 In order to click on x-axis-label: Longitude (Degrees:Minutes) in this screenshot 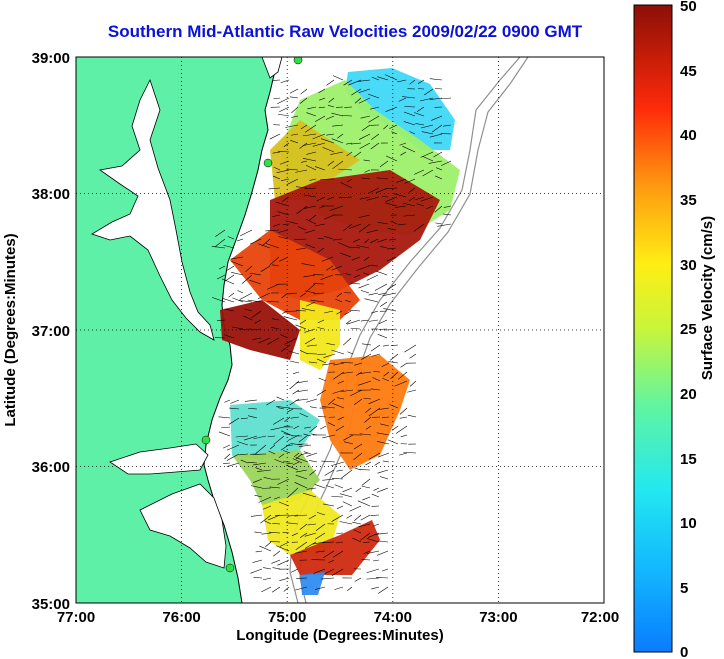, I will do `click(340, 635)`.